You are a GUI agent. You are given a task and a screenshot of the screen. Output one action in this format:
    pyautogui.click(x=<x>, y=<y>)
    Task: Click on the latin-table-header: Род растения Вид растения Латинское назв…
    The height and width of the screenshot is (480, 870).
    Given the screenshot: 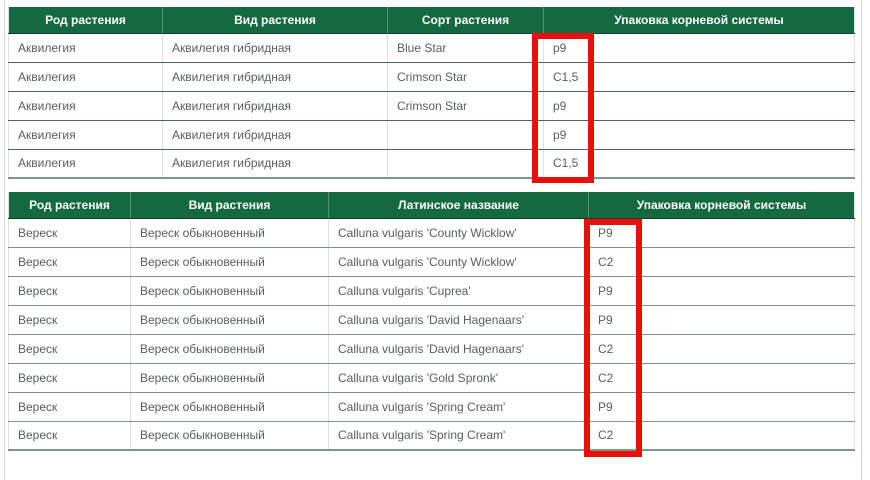 What is the action you would take?
    pyautogui.click(x=431, y=205)
    